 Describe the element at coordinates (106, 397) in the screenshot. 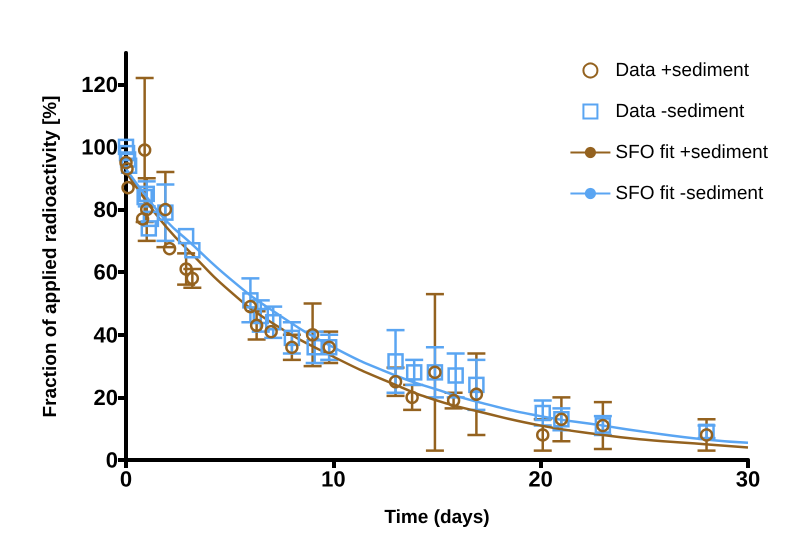

I see `y-tick-label: 20` at that location.